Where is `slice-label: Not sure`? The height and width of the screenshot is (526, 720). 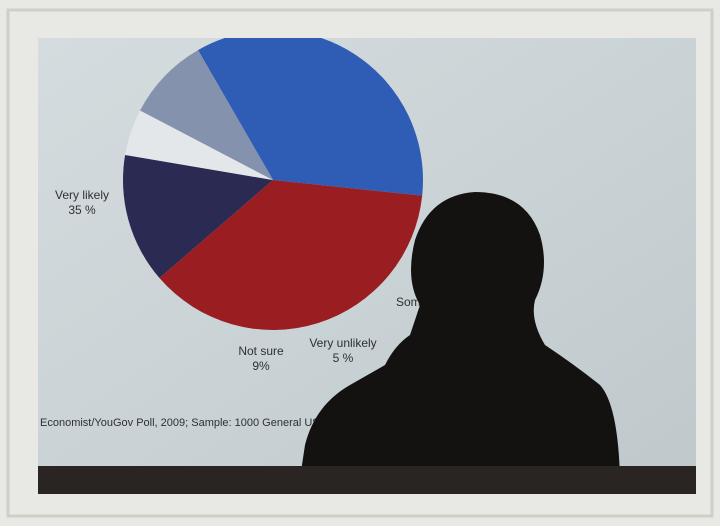 slice-label: Not sure is located at coordinates (261, 351).